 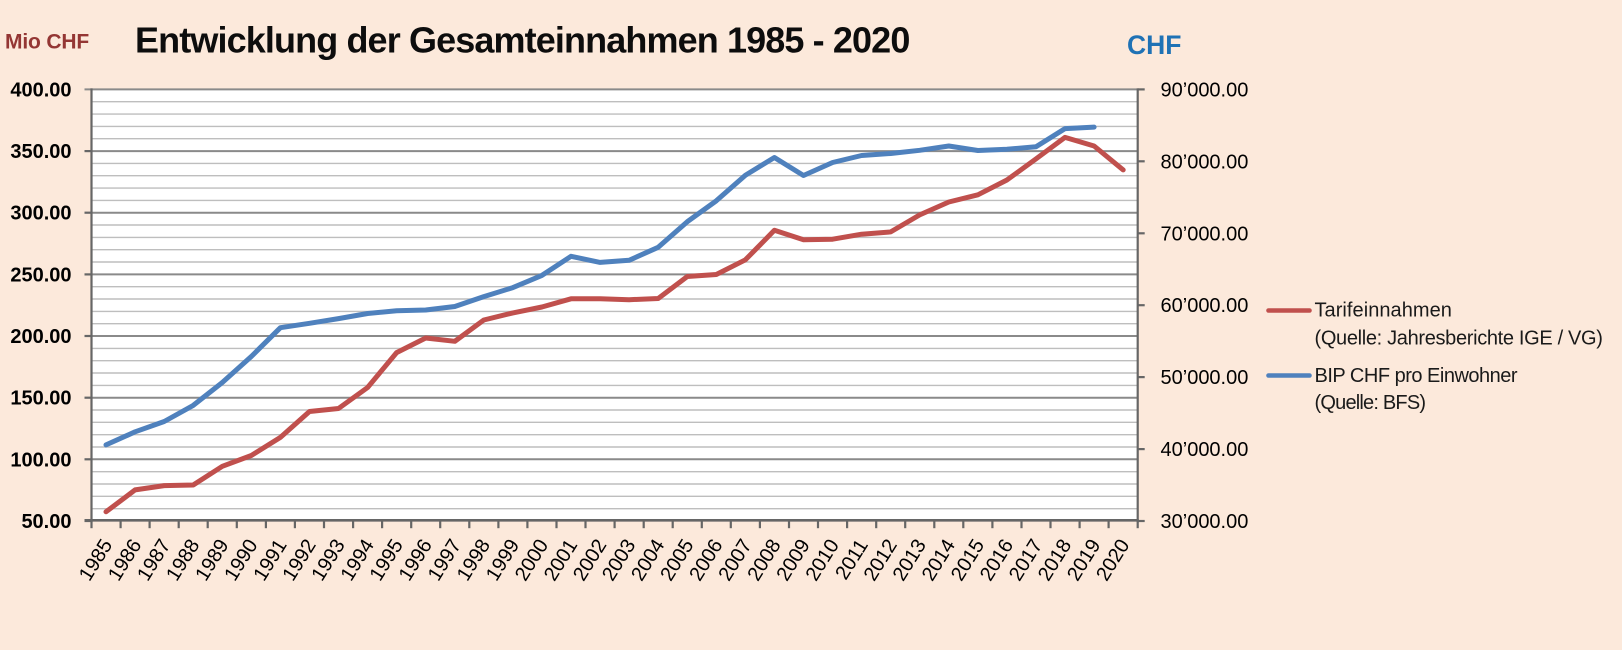 I want to click on svg-text: 250.00, so click(x=40, y=275).